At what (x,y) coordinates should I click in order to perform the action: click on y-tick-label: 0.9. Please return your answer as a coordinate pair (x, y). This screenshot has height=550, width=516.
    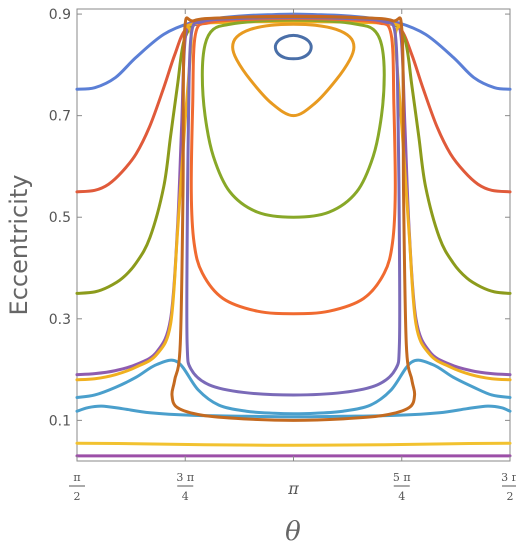
    Looking at the image, I should click on (60, 15).